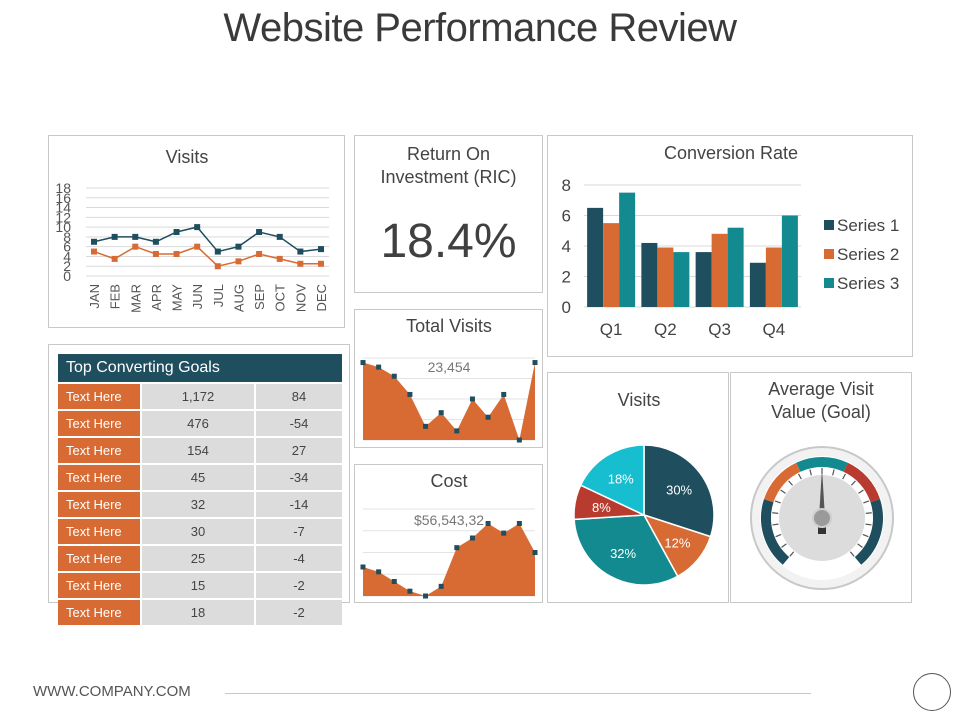  I want to click on y-tick-label: 18, so click(63, 188).